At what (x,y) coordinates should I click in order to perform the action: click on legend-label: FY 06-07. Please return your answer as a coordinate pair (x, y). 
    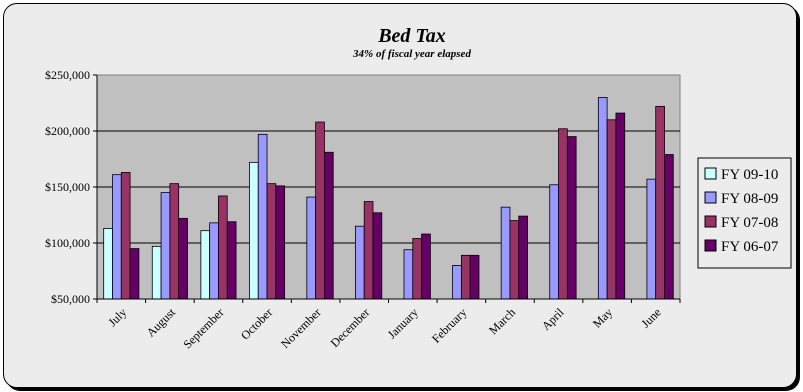
    Looking at the image, I should click on (750, 247).